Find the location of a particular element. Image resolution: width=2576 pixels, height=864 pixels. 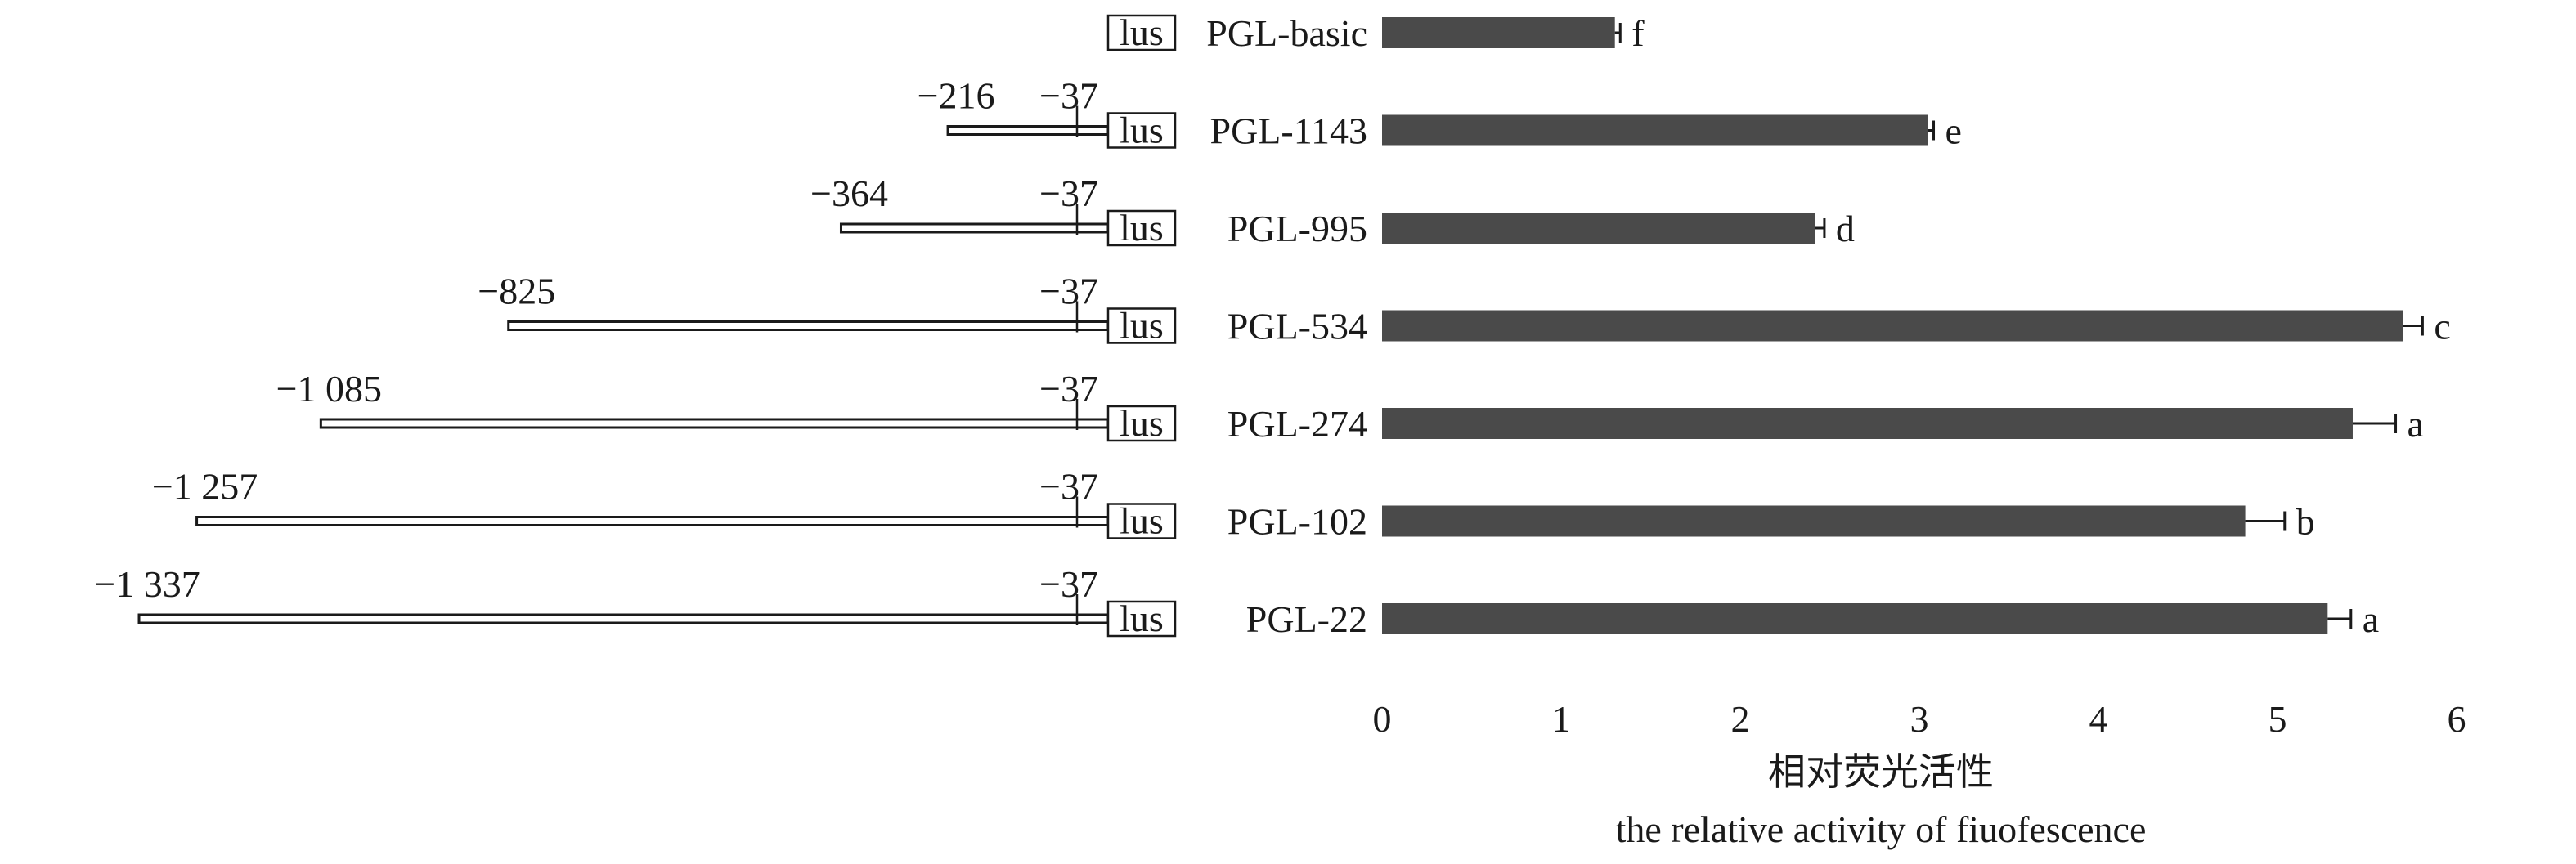

x-axis: 0 1 2 3 4 5 6 is located at coordinates (1920, 719).